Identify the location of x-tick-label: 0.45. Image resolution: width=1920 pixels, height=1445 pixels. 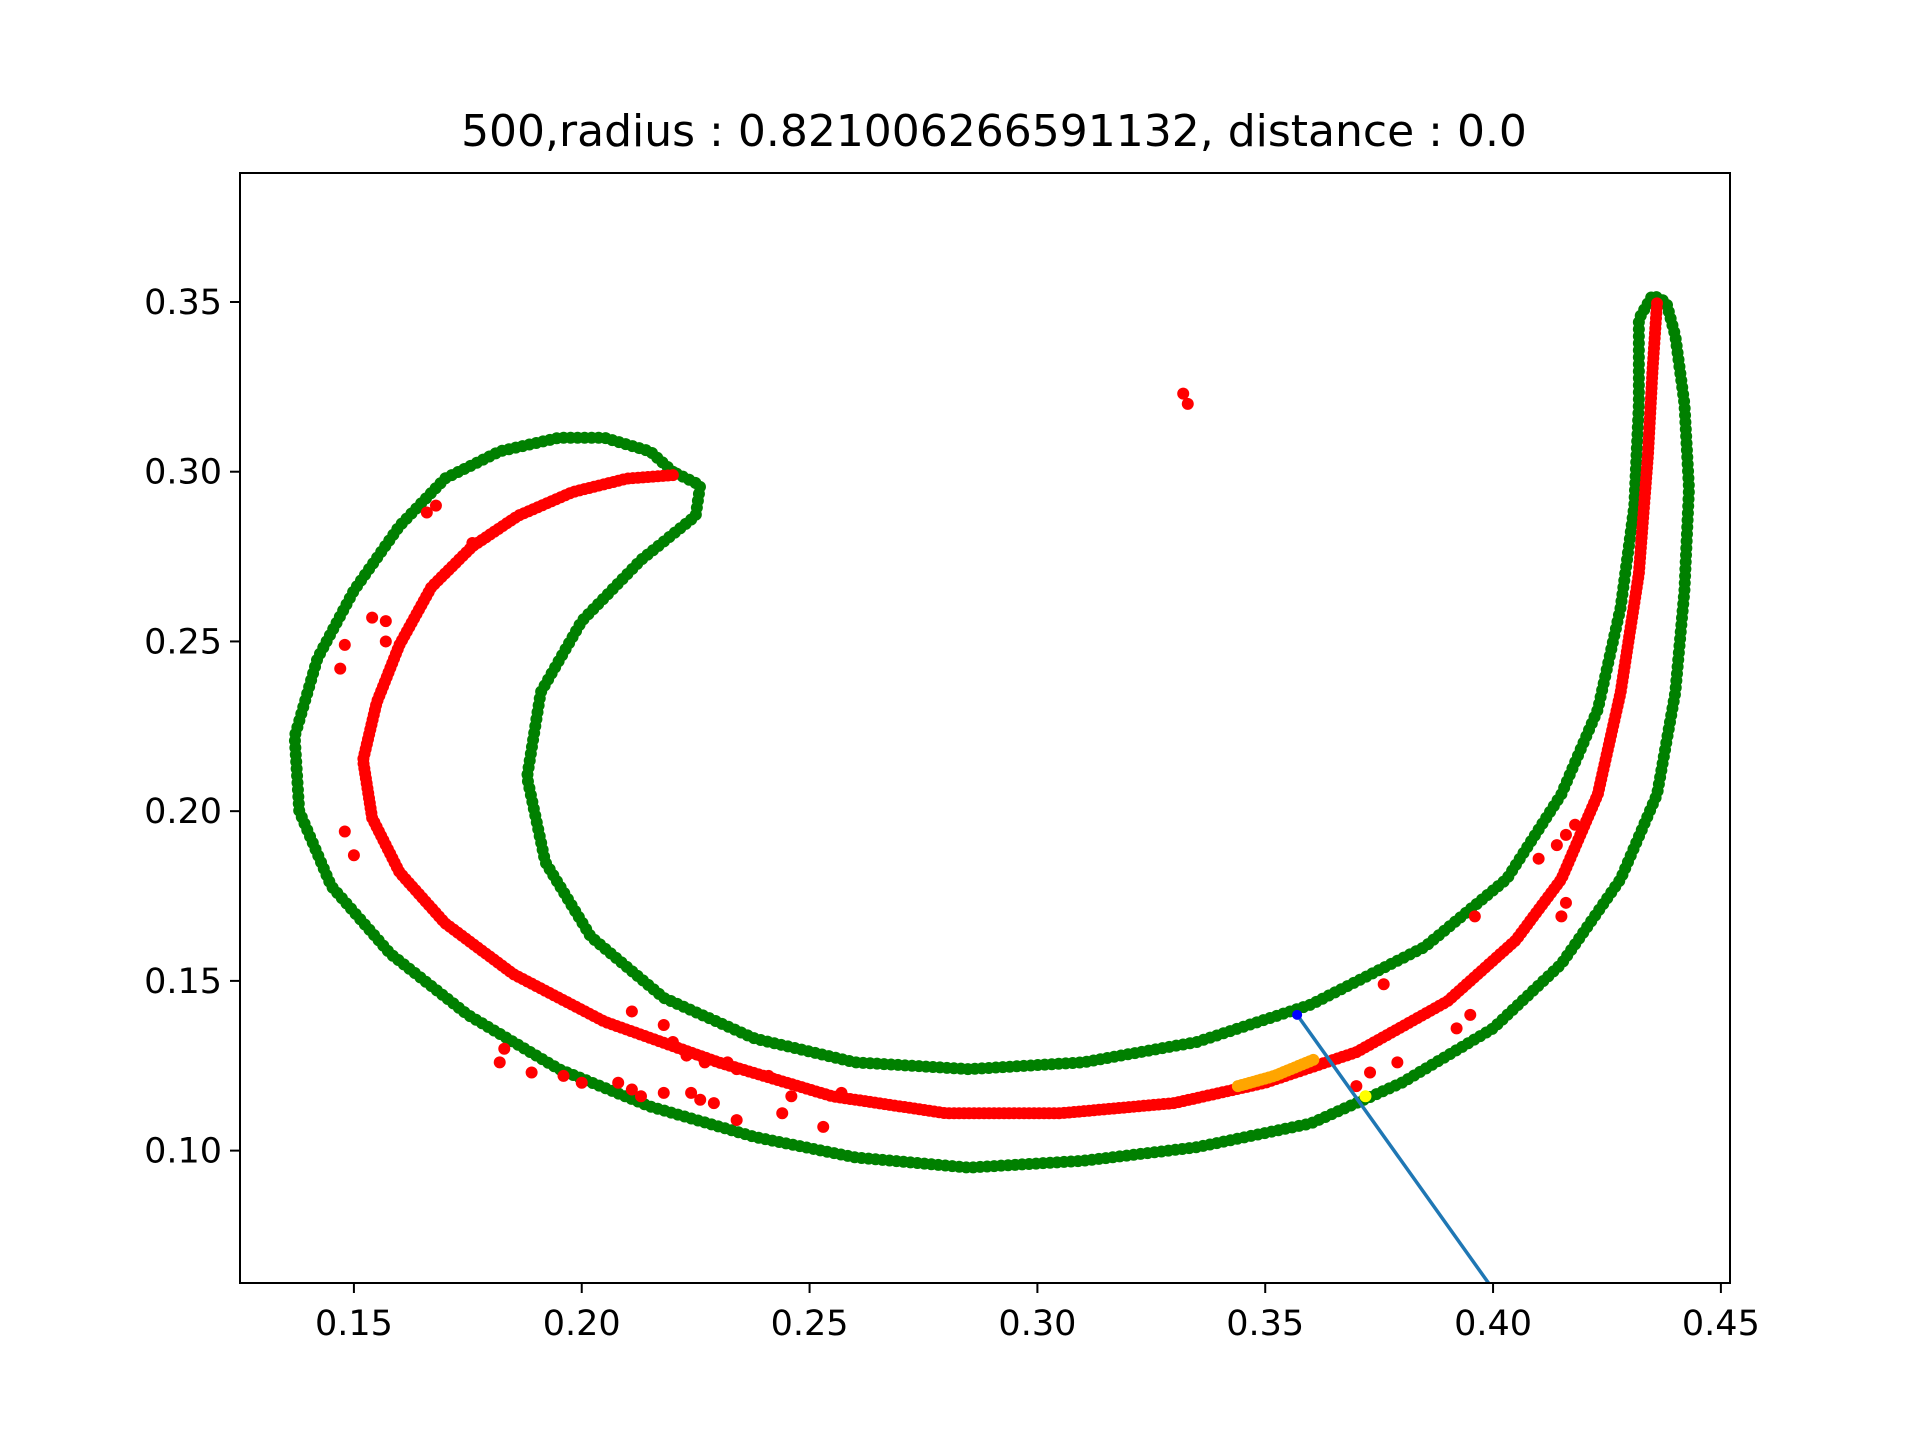
(1721, 1324).